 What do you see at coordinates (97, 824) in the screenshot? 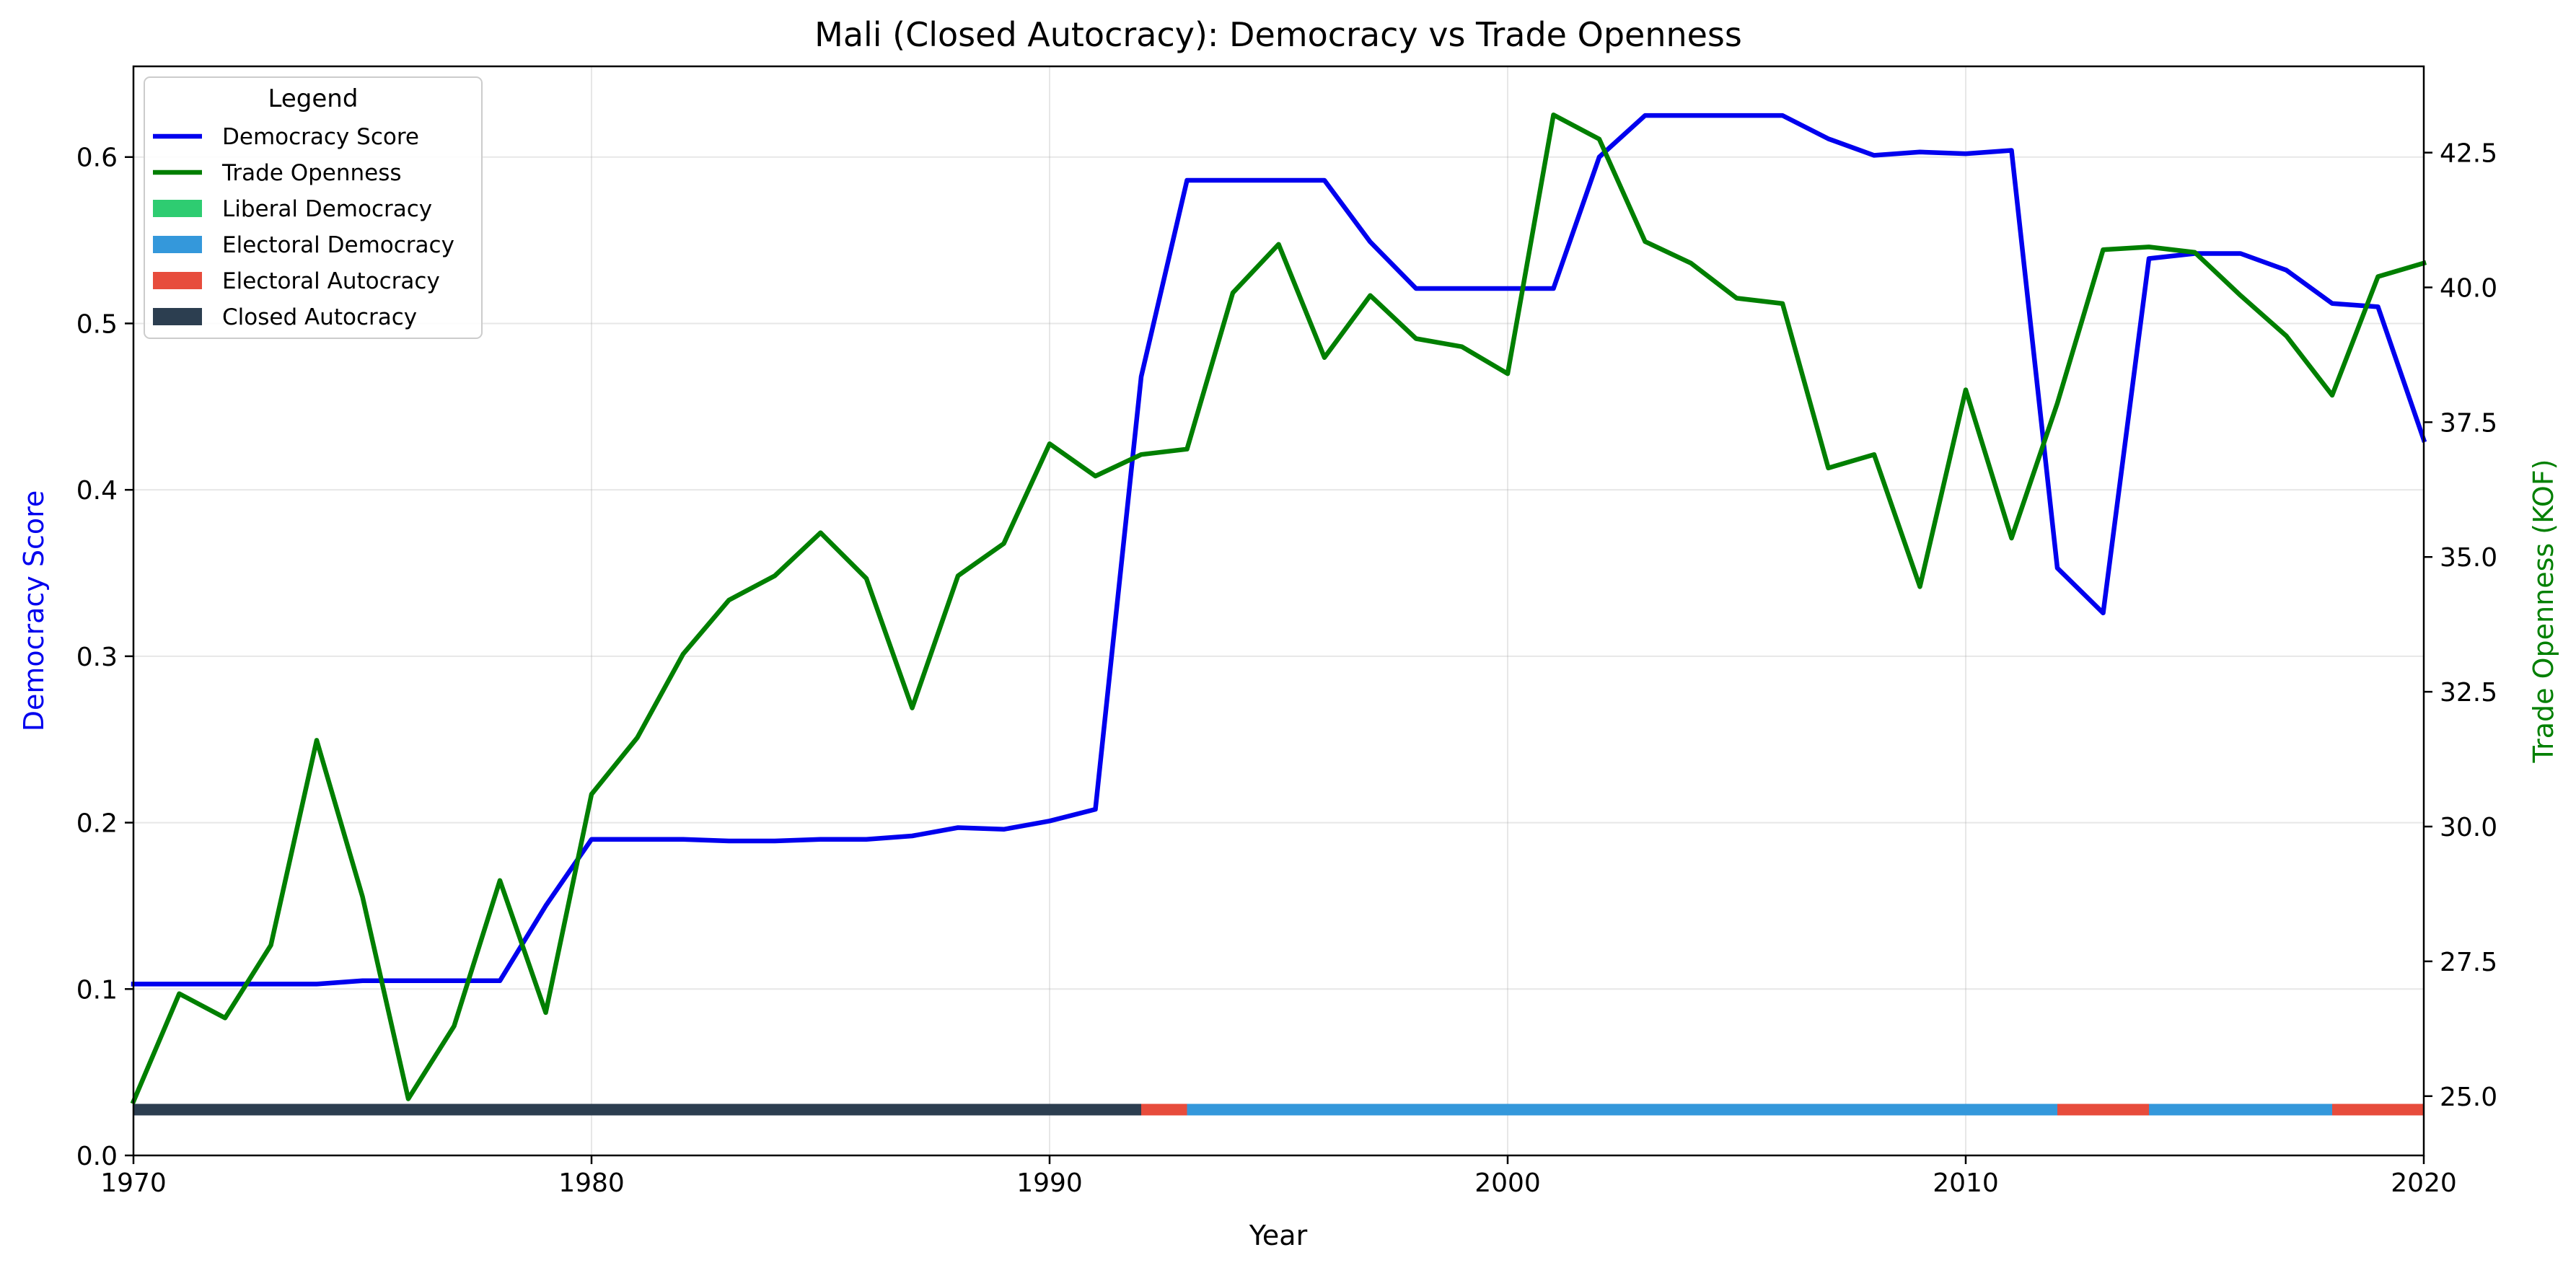
I see `y-left-tick-label: 0.2` at bounding box center [97, 824].